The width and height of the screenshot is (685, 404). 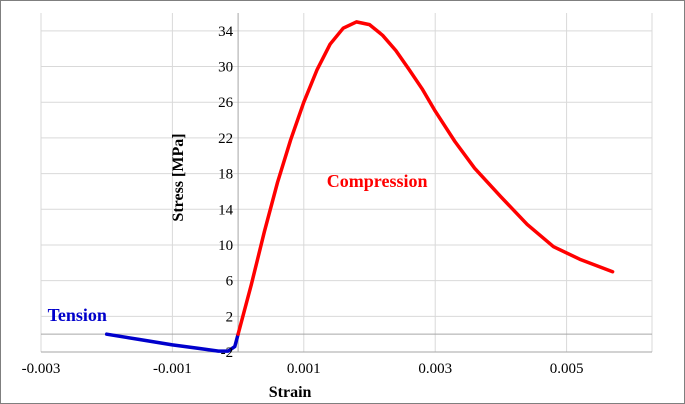 I want to click on y-tick-label: 26, so click(x=226, y=103).